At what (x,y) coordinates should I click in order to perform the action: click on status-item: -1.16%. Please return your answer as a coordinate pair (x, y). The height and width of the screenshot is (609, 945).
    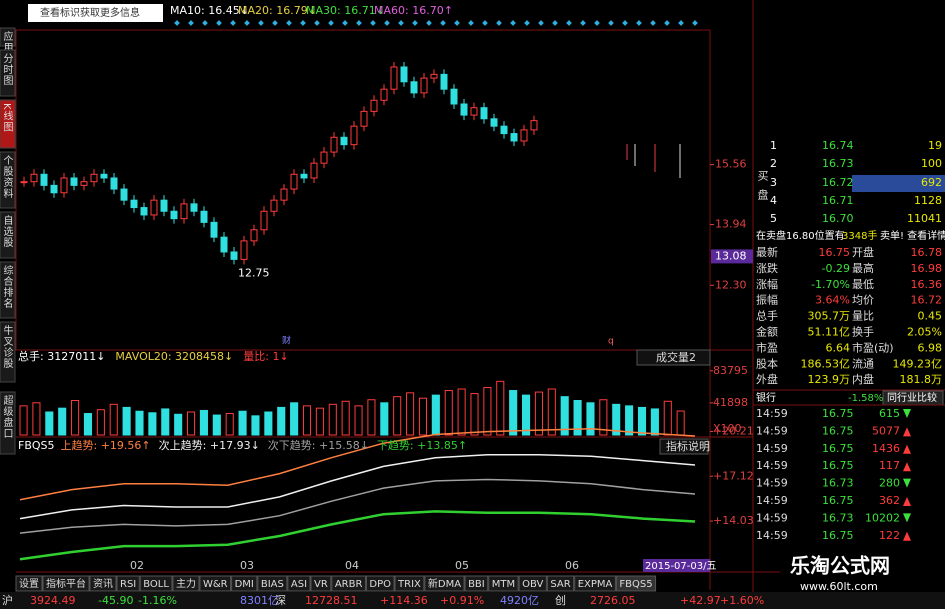
    Looking at the image, I should click on (157, 600).